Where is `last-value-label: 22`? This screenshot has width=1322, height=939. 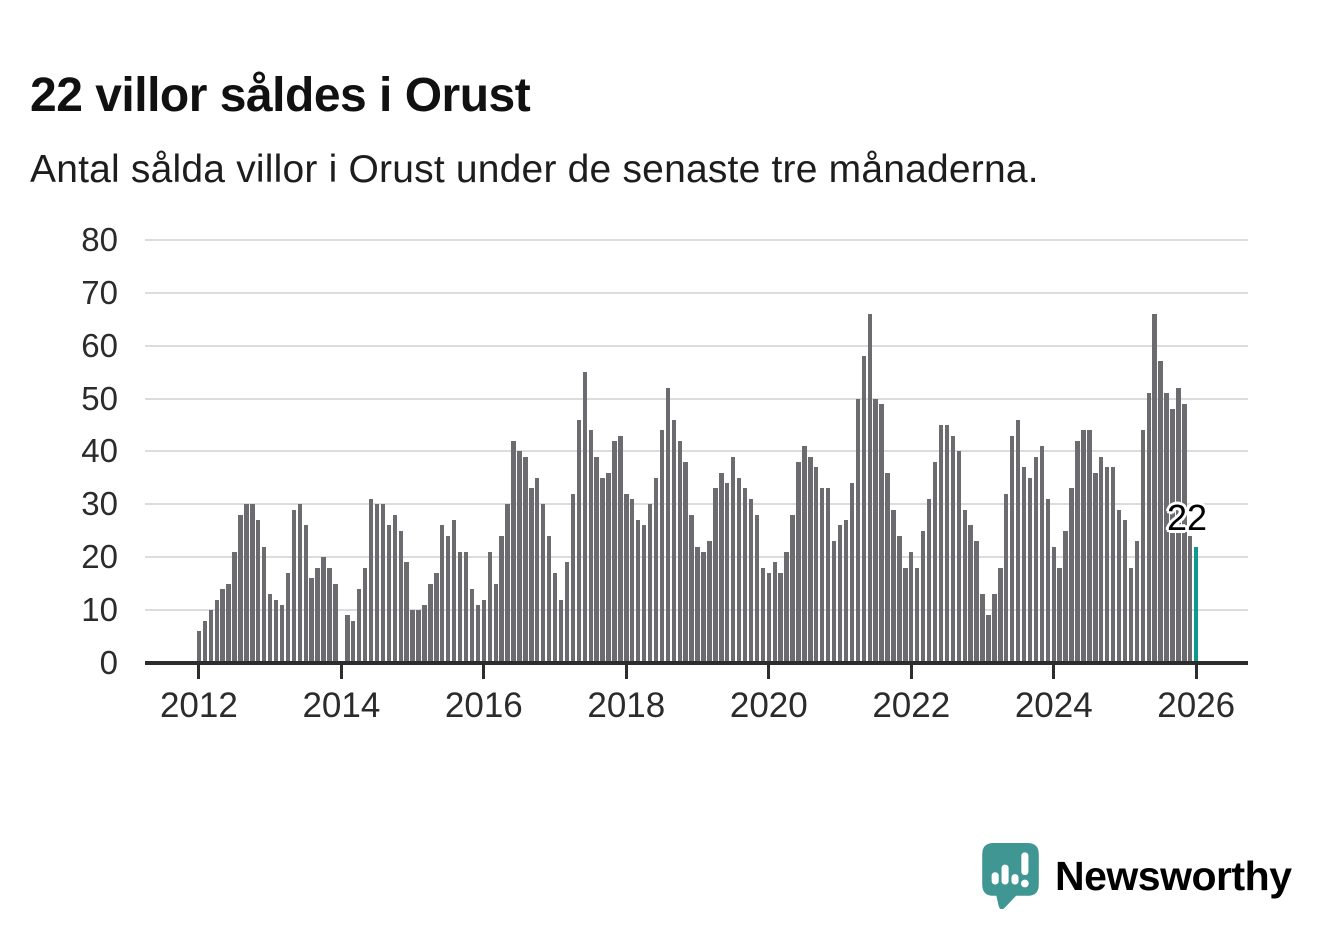 last-value-label: 22 is located at coordinates (1187, 517).